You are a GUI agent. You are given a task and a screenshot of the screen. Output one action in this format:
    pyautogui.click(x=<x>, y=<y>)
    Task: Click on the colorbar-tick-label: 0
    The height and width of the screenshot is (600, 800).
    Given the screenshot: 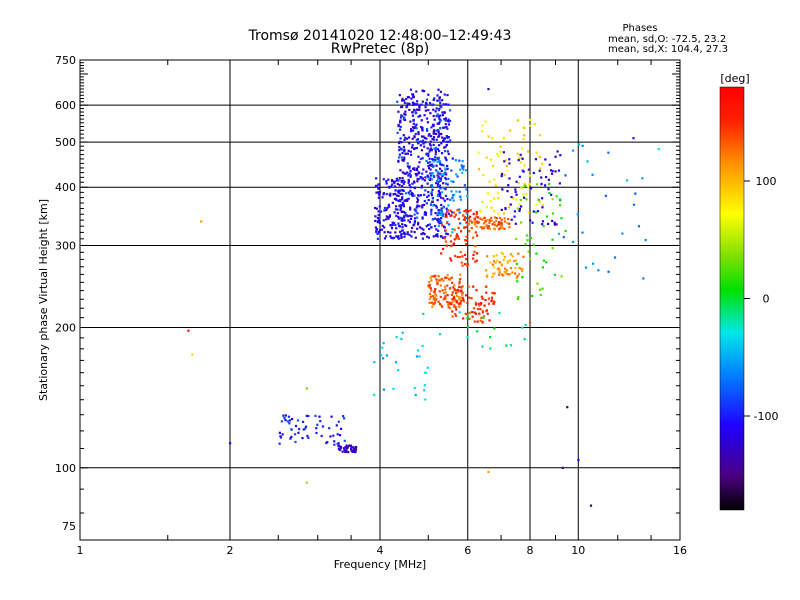 What is the action you would take?
    pyautogui.click(x=766, y=299)
    